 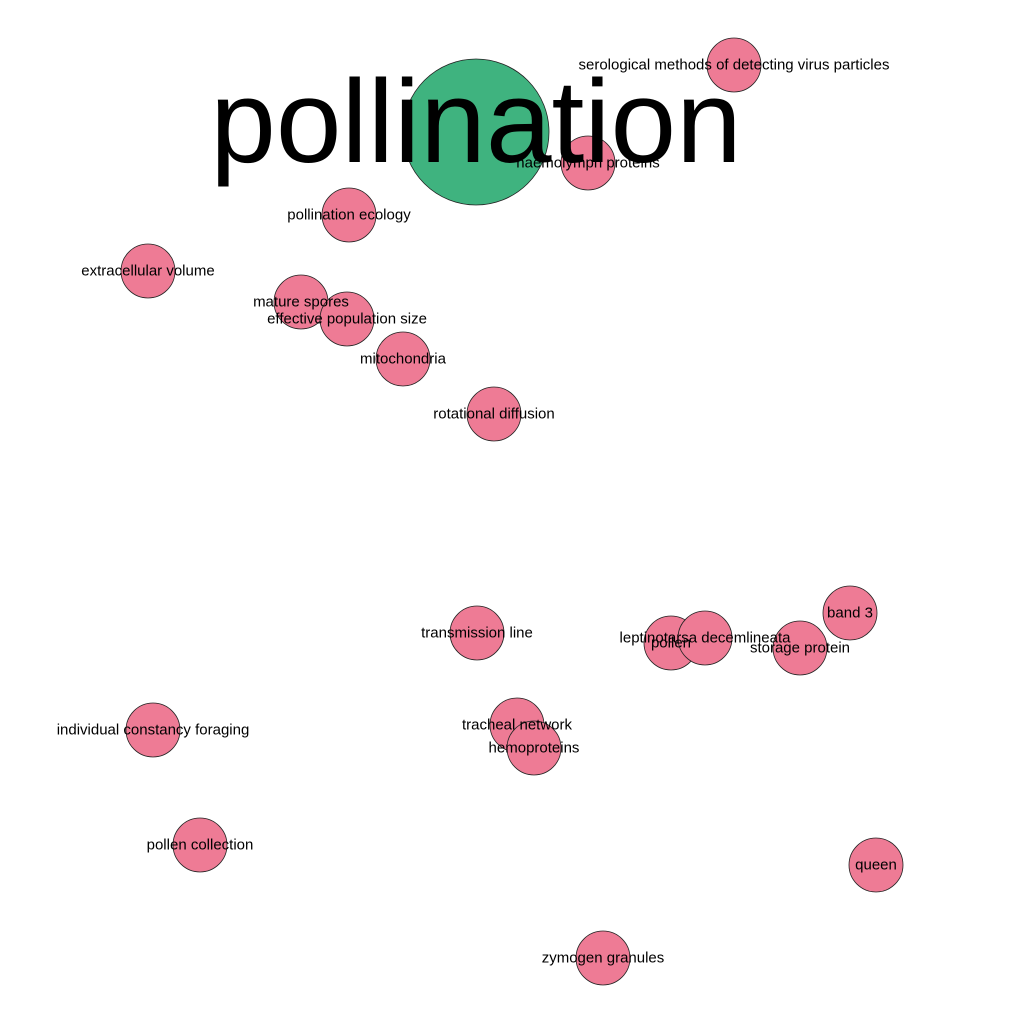 I want to click on node-label-transmission-line: transmission line, so click(x=477, y=633).